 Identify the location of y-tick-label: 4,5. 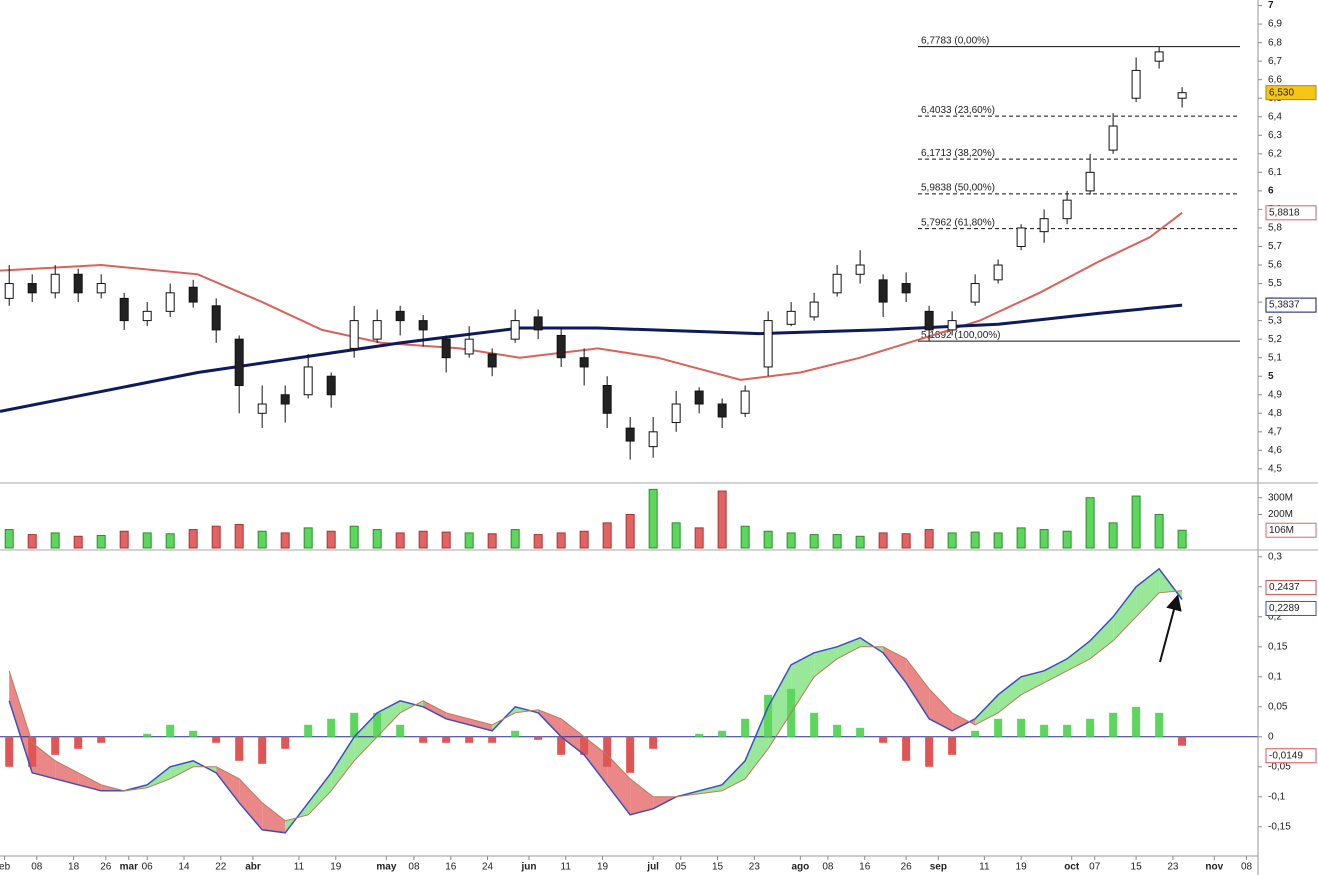
(1275, 469).